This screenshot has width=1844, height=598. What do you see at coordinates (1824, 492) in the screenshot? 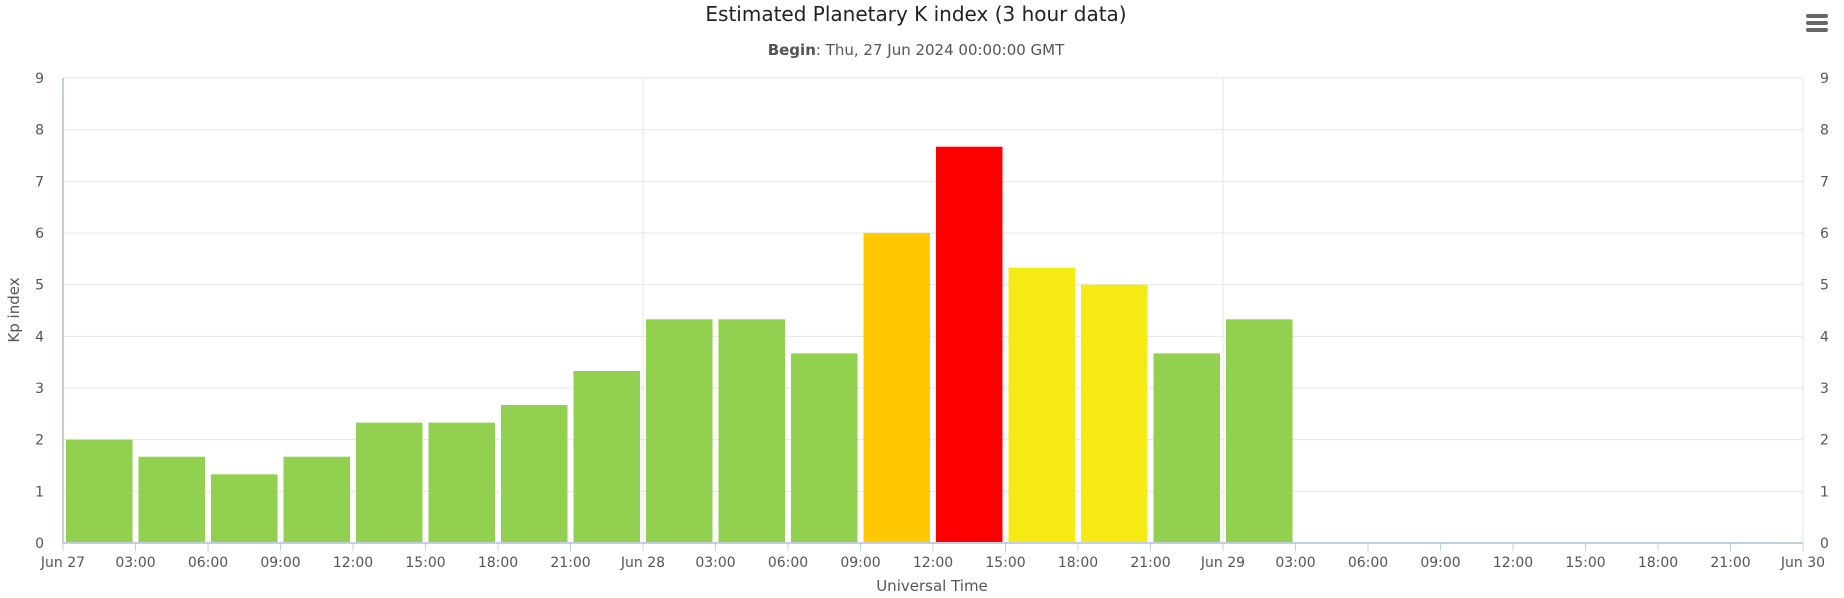
I see `y-tick-label-right: 1` at bounding box center [1824, 492].